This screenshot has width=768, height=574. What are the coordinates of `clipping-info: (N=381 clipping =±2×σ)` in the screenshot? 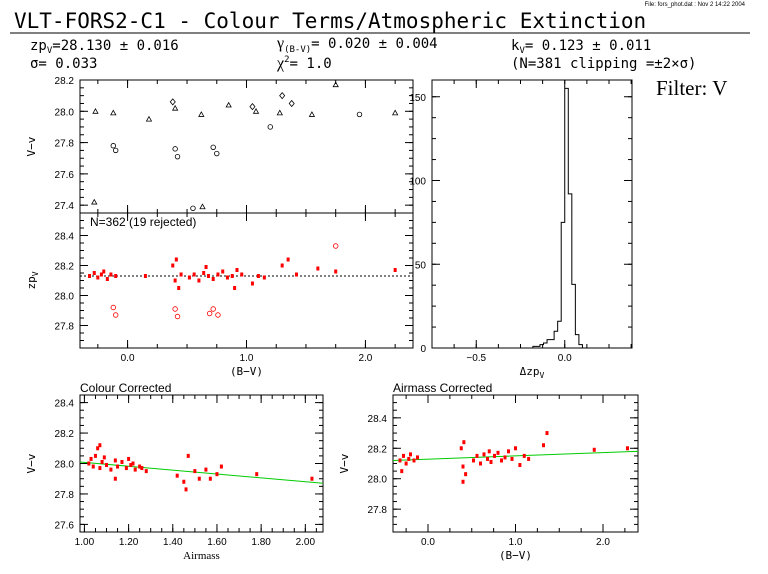 It's located at (603, 64).